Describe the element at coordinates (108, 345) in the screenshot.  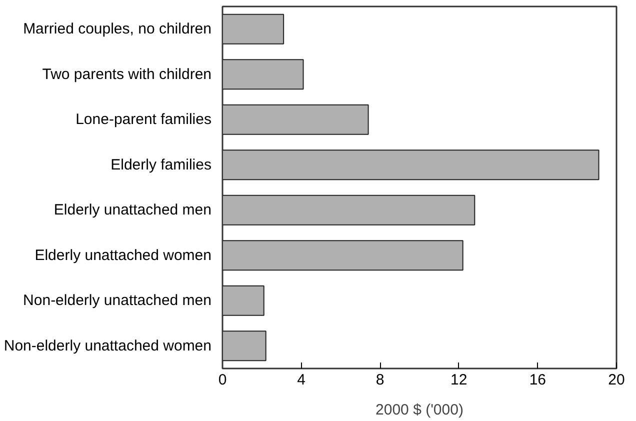
I see `y-tick-label: Non-elderly unattached women` at that location.